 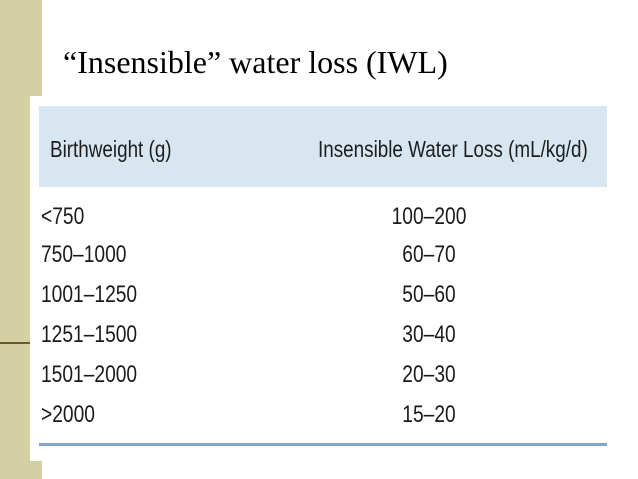 What do you see at coordinates (323, 259) in the screenshot?
I see `table-row: 750–1000 60–70` at bounding box center [323, 259].